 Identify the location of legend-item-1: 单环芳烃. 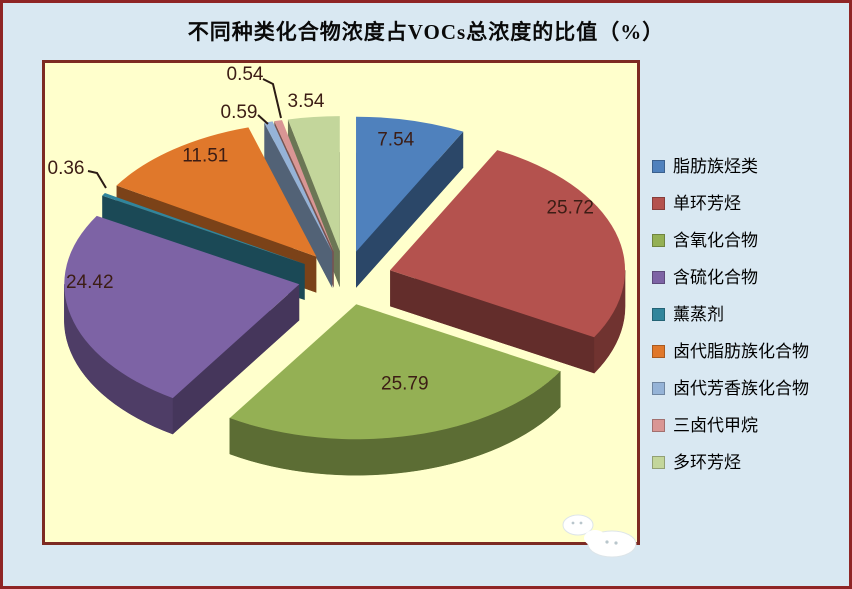
(730, 203).